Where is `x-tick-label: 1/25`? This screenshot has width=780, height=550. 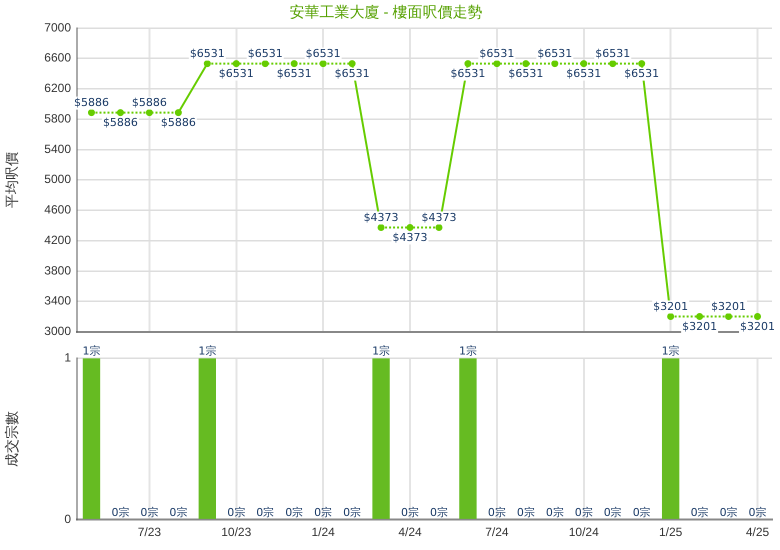 x-tick-label: 1/25 is located at coordinates (670, 532).